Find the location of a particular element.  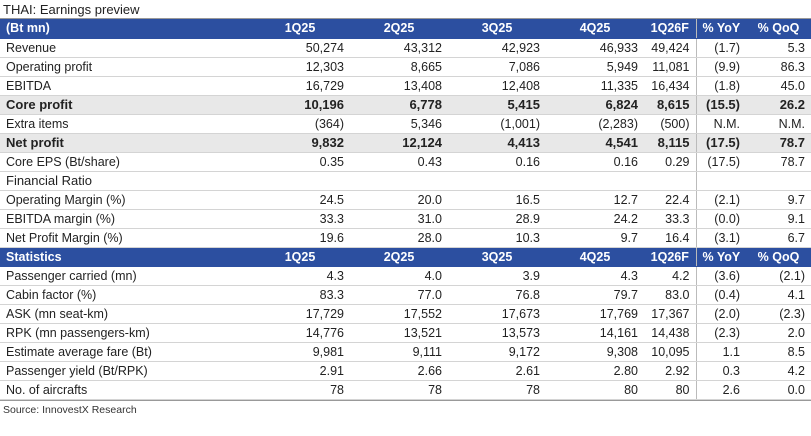

row-label: EBITDA margin (%) is located at coordinates (125, 219).